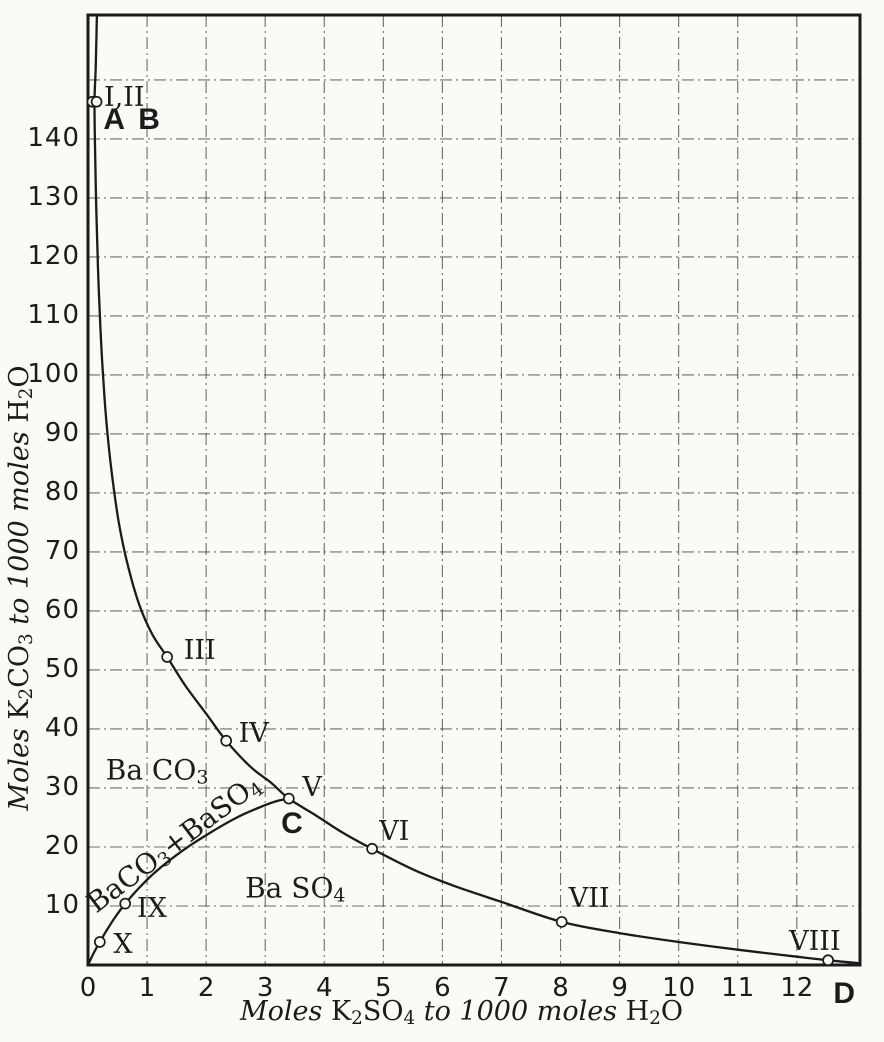 Image resolution: width=884 pixels, height=1042 pixels. What do you see at coordinates (846, 993) in the screenshot?
I see `letter-label-D: D` at bounding box center [846, 993].